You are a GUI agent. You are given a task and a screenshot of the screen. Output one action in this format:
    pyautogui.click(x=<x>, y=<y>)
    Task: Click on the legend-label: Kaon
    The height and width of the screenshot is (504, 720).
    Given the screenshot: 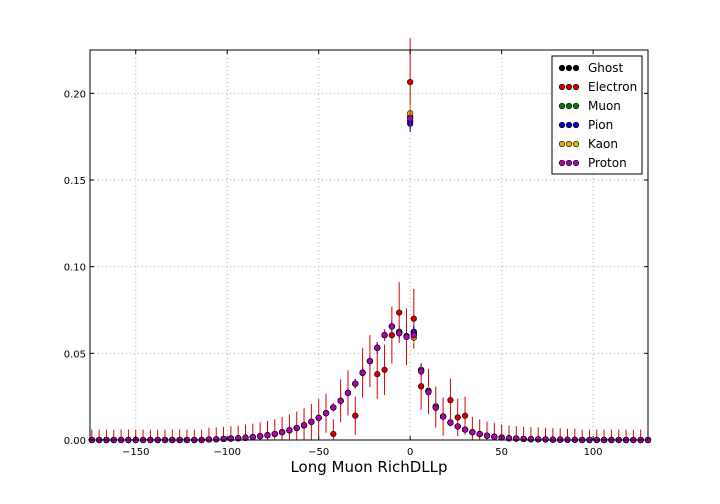 What is the action you would take?
    pyautogui.click(x=603, y=144)
    